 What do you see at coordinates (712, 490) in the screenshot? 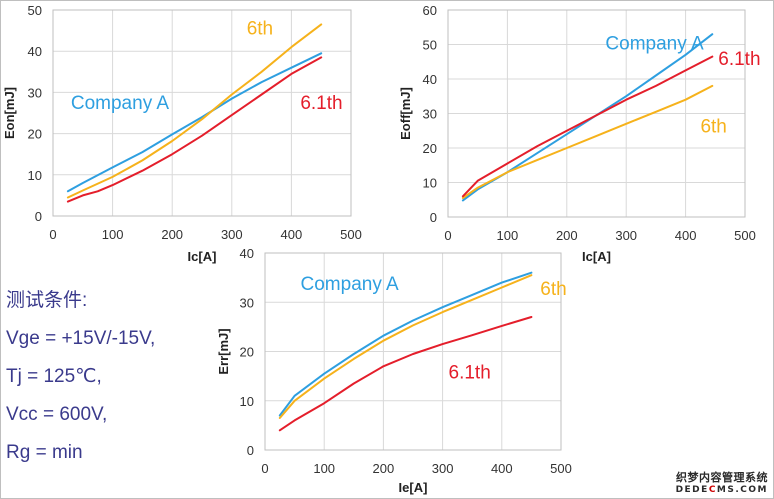
I see `watermark-line2-red: C` at bounding box center [712, 490].